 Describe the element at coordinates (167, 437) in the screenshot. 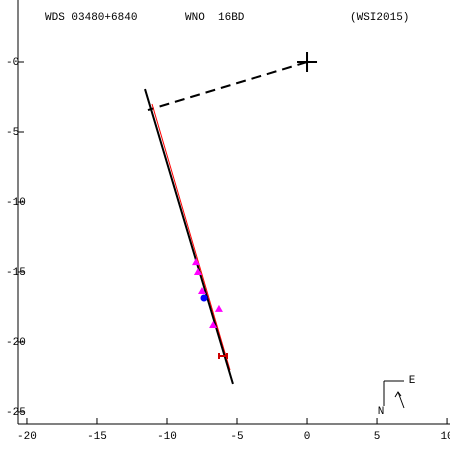

I see `x-tick-label: -10` at that location.